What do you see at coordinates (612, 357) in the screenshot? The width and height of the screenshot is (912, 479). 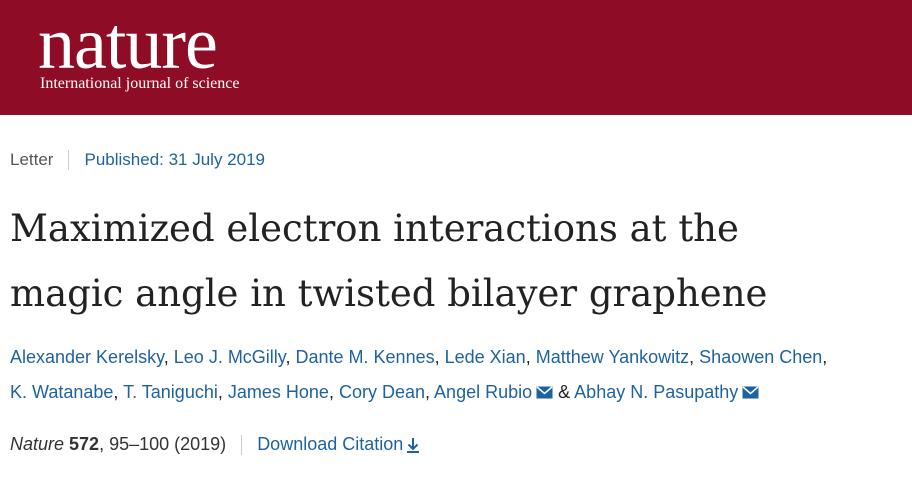 I see `author-name: Matthew Yankowitz` at bounding box center [612, 357].